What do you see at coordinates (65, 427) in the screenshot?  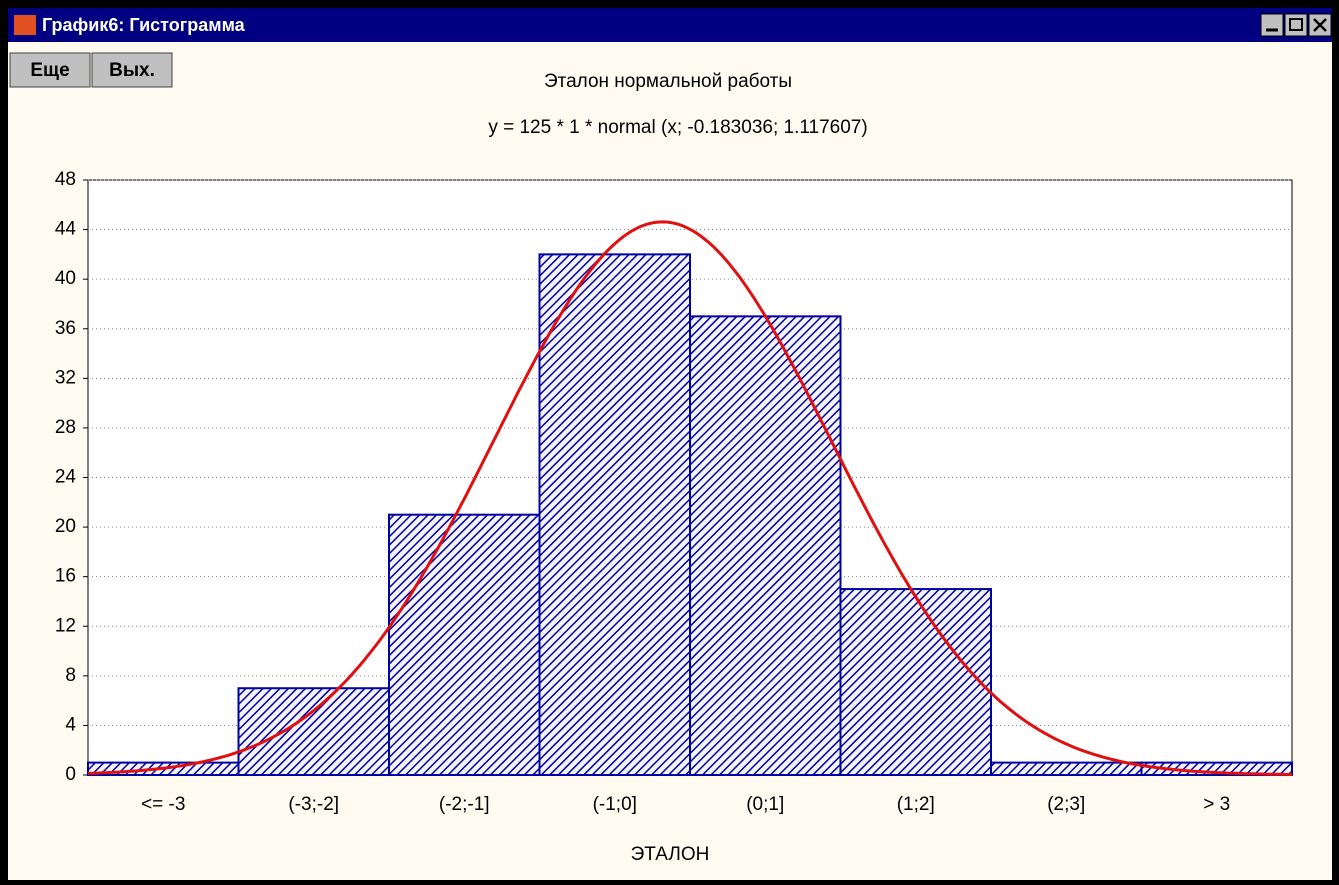 I see `y-tick-label: 28` at bounding box center [65, 427].